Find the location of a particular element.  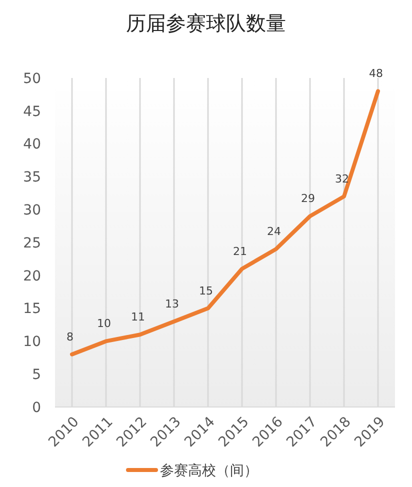

data-label: 15 is located at coordinates (206, 291).